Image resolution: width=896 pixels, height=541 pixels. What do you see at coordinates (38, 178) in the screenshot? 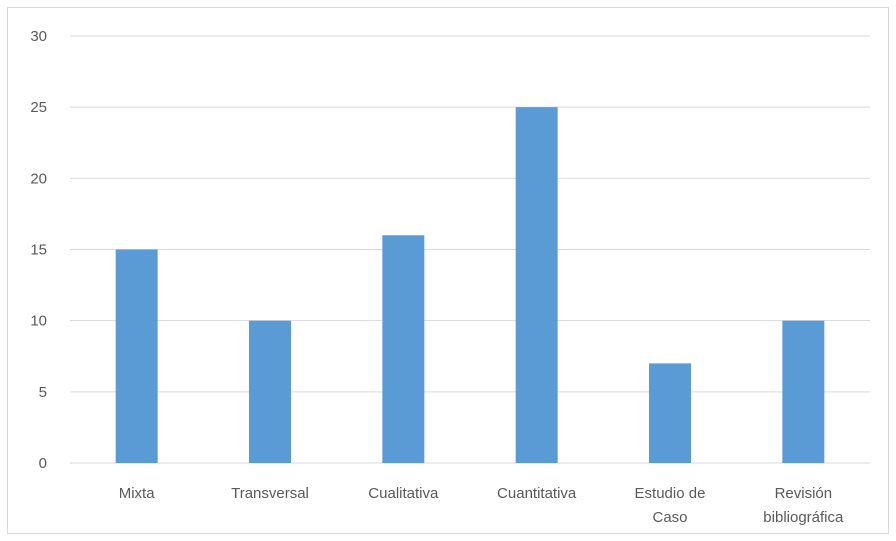
I see `y-tick-label: 20` at bounding box center [38, 178].